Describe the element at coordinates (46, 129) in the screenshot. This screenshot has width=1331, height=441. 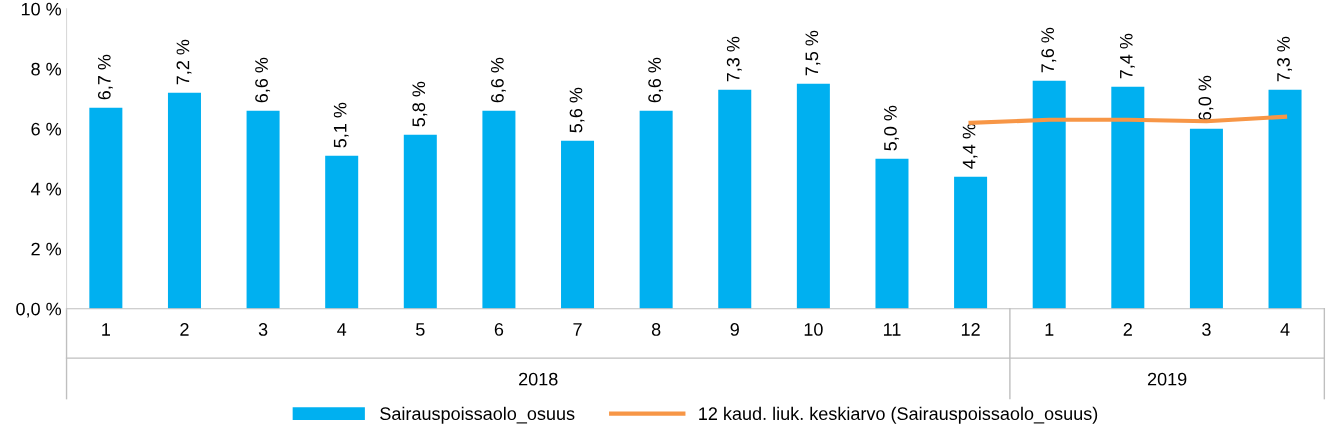
I see `y-tick-label: 6 %` at that location.